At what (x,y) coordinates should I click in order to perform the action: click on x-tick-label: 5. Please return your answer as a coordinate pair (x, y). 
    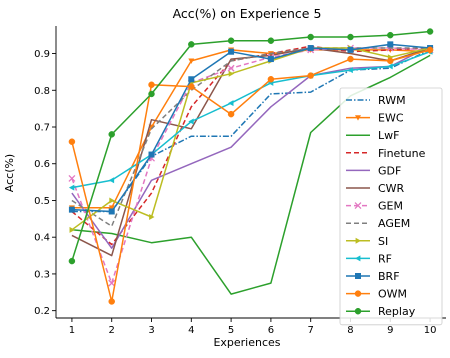
    Looking at the image, I should click on (231, 330).